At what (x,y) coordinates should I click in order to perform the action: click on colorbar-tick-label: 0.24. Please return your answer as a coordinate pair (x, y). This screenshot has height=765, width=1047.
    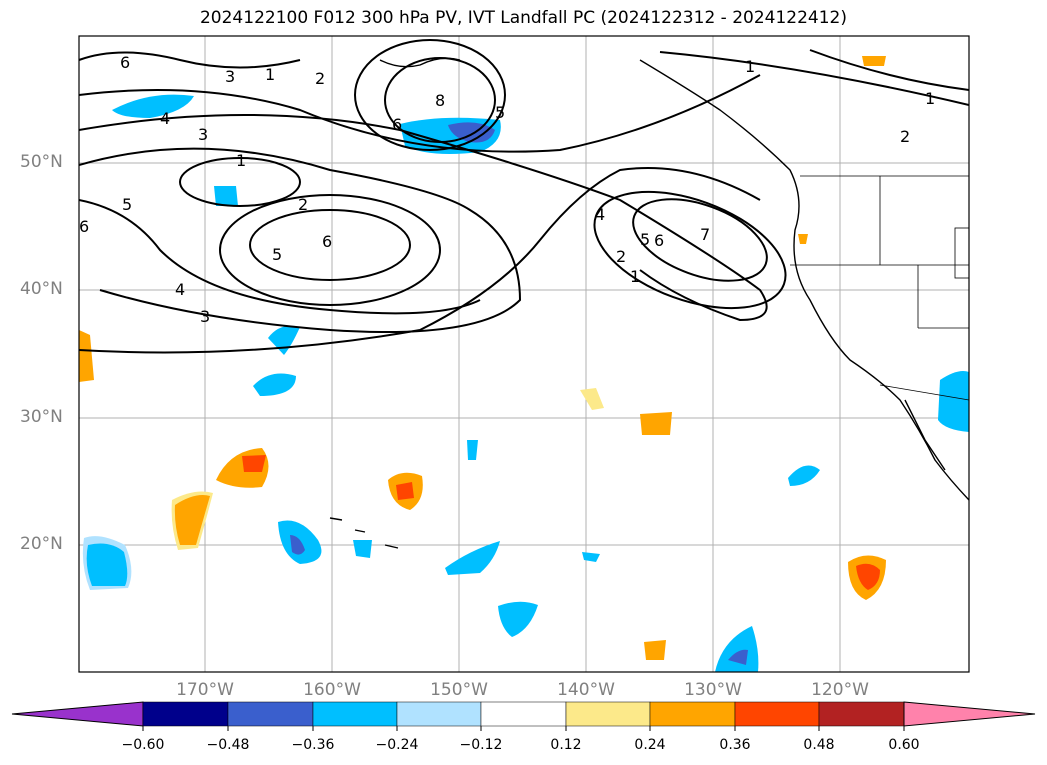
    Looking at the image, I should click on (650, 745).